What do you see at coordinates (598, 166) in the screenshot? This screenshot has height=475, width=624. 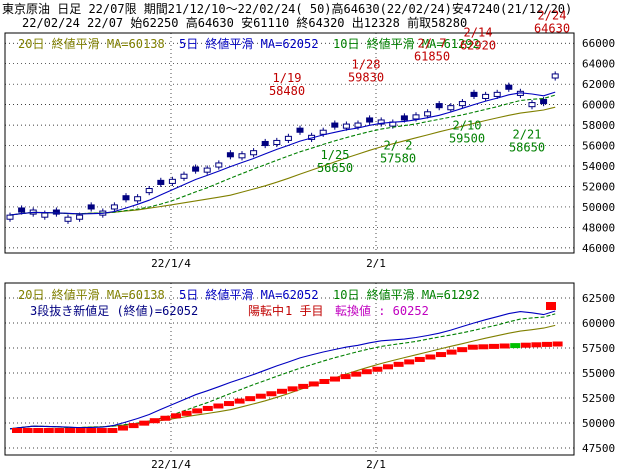 I see `price-tick-label: 54000` at bounding box center [598, 166].